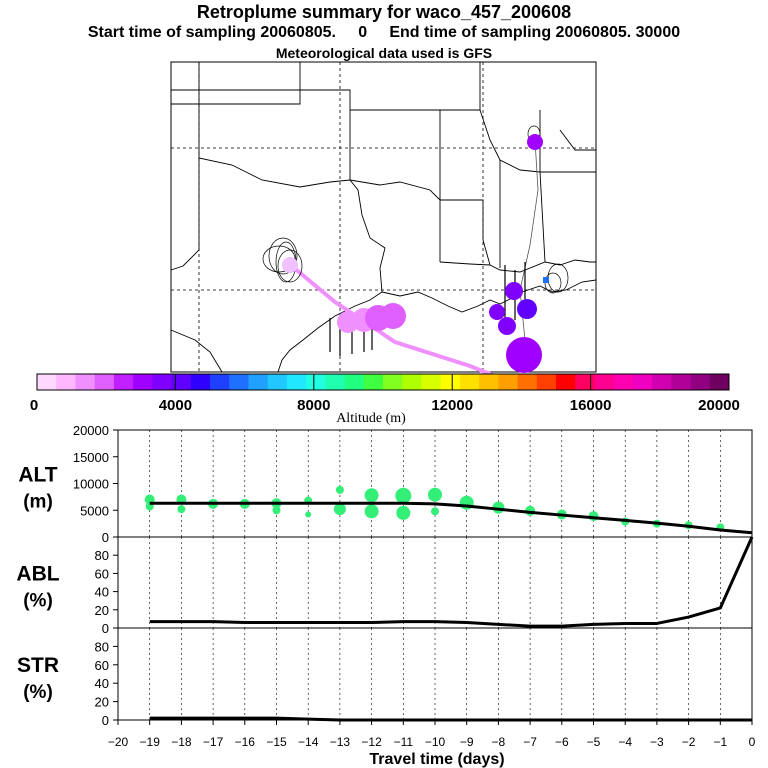 This screenshot has width=768, height=768. What do you see at coordinates (385, 677) in the screenshot?
I see `panel-str: 0 20 40 60 80 STR (%)` at bounding box center [385, 677].